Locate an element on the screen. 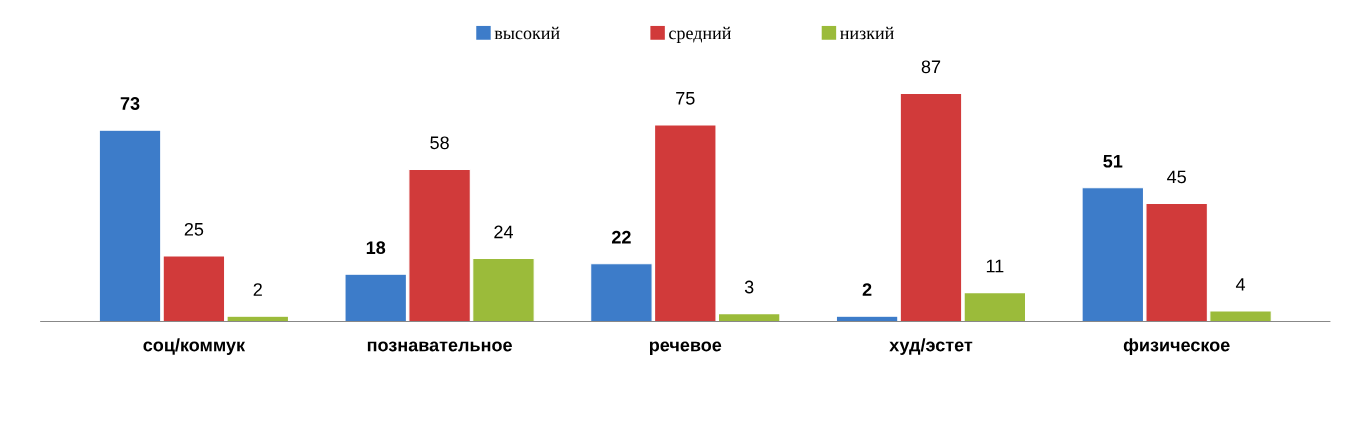 The image size is (1357, 423). data-label: 87 is located at coordinates (931, 67).